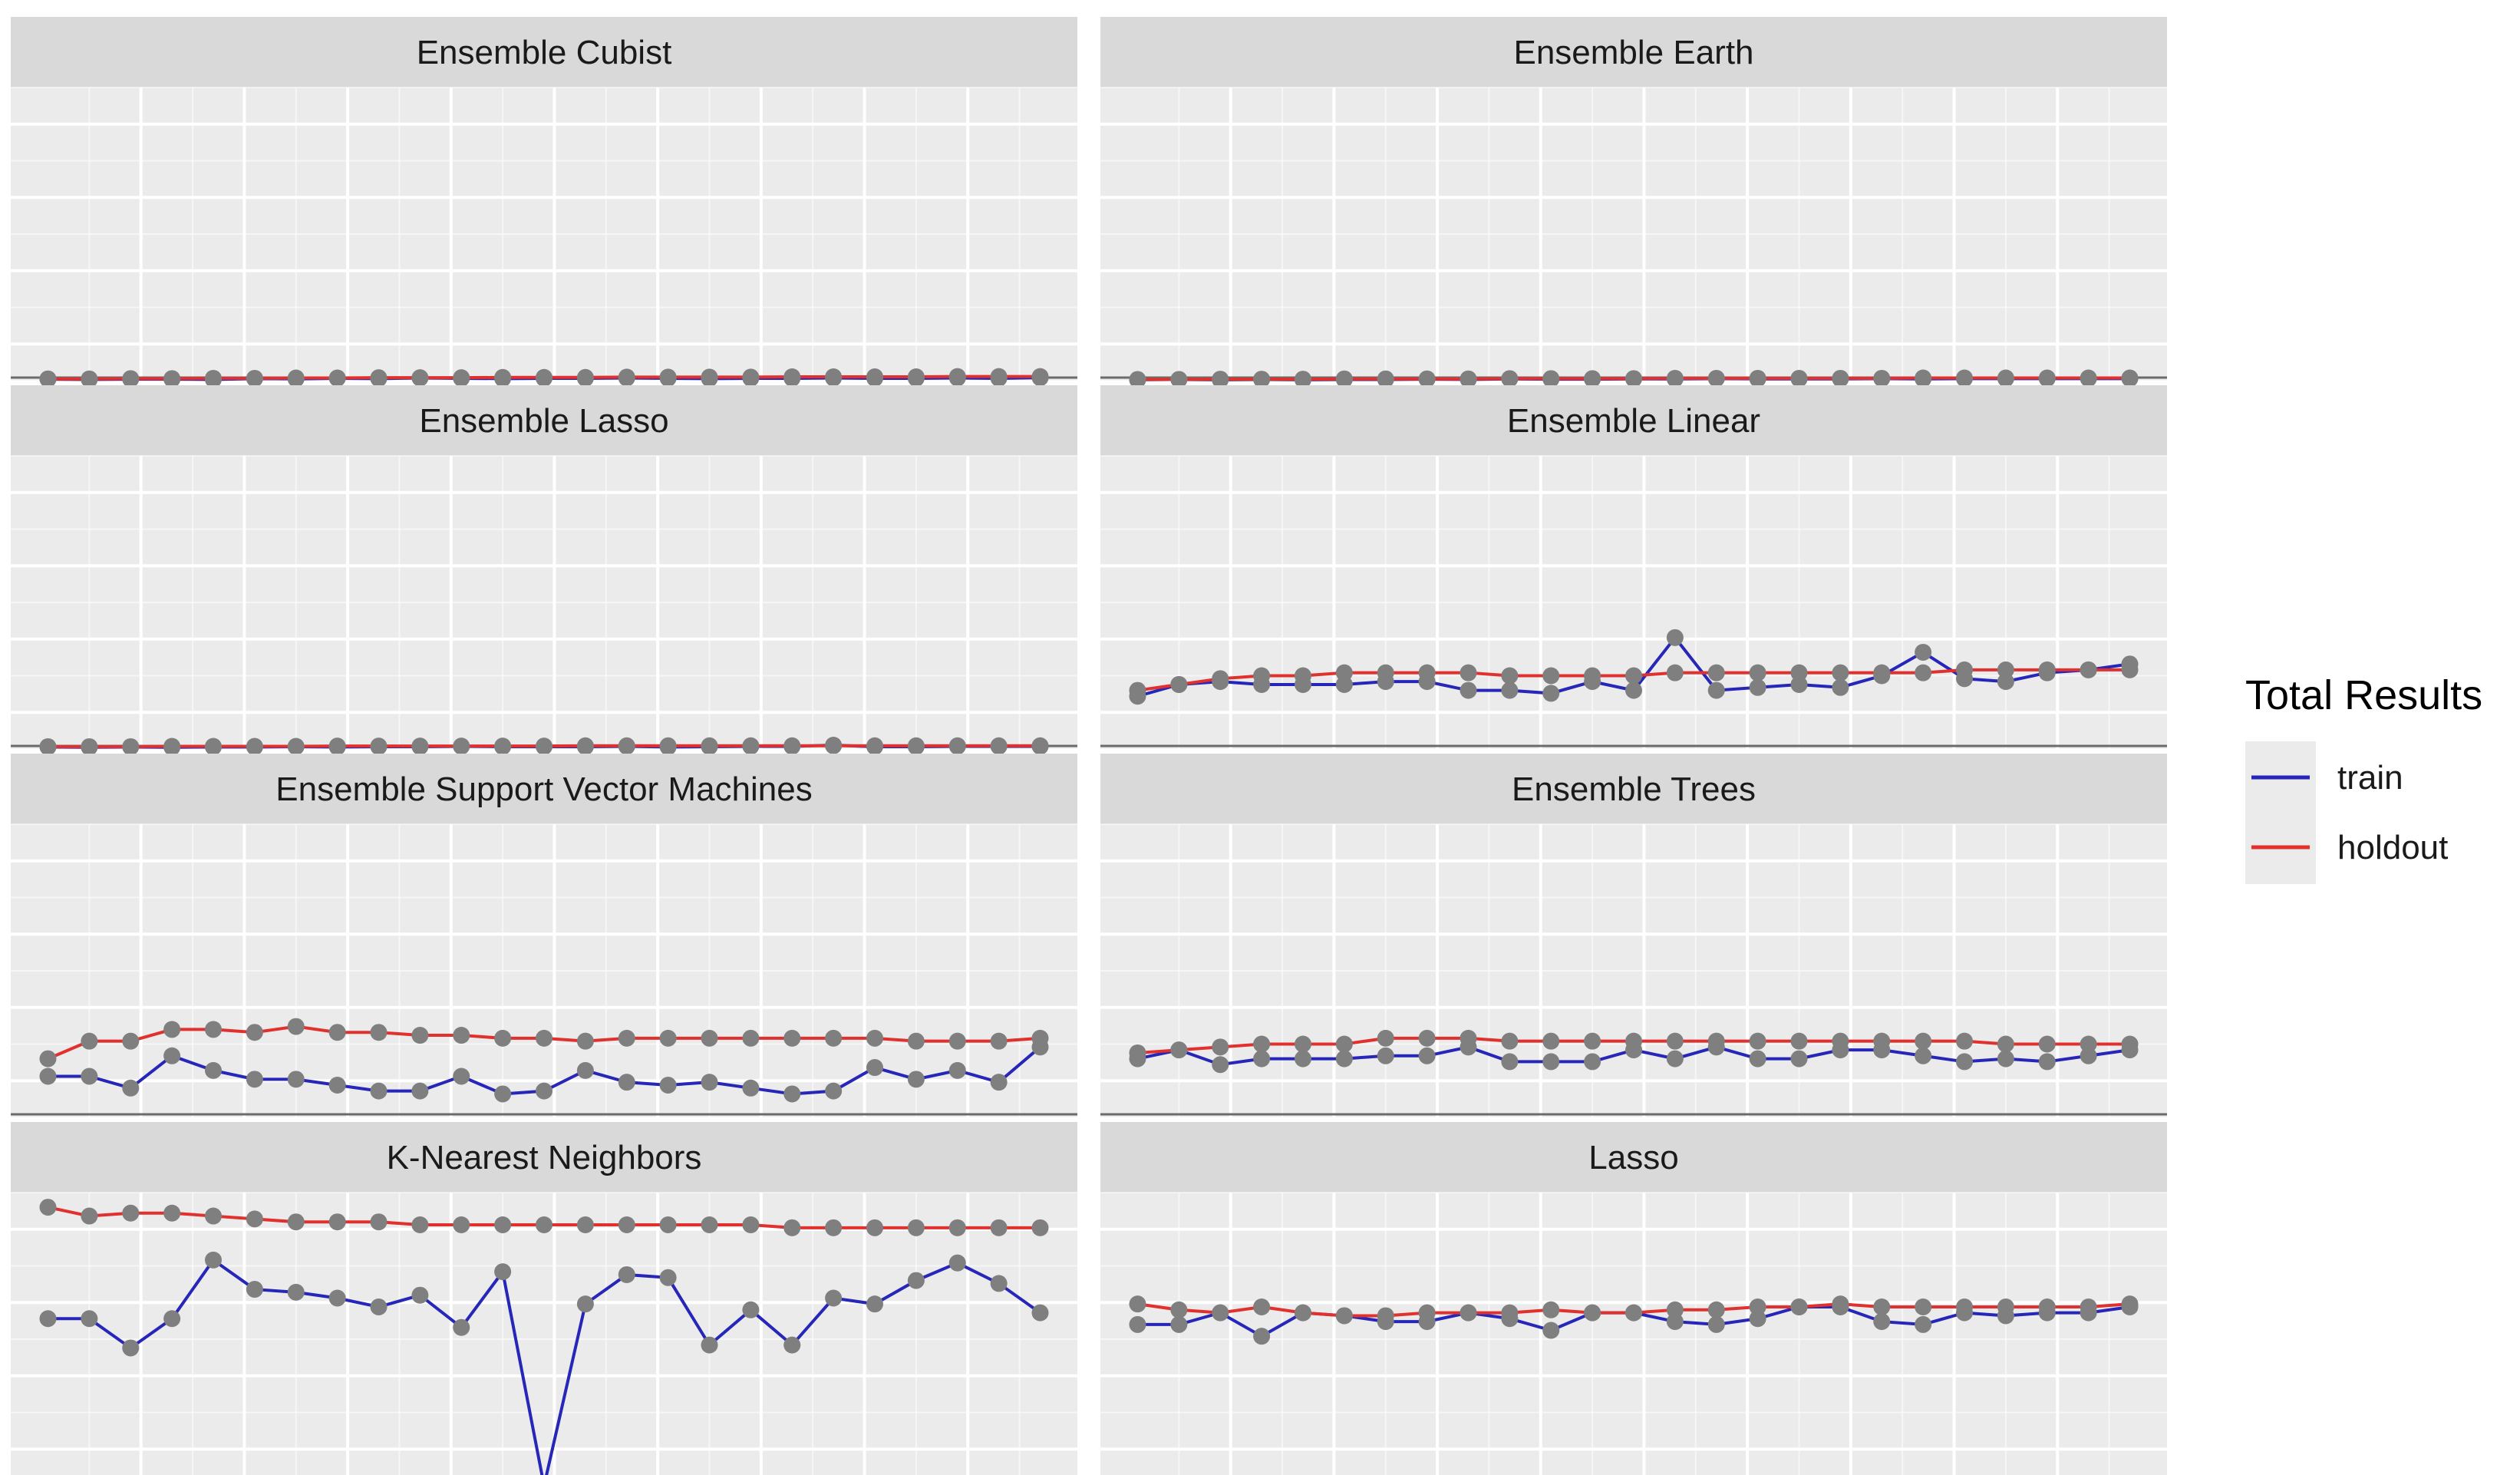  I want to click on facet-panel: Ensemble Trees, so click(1634, 936).